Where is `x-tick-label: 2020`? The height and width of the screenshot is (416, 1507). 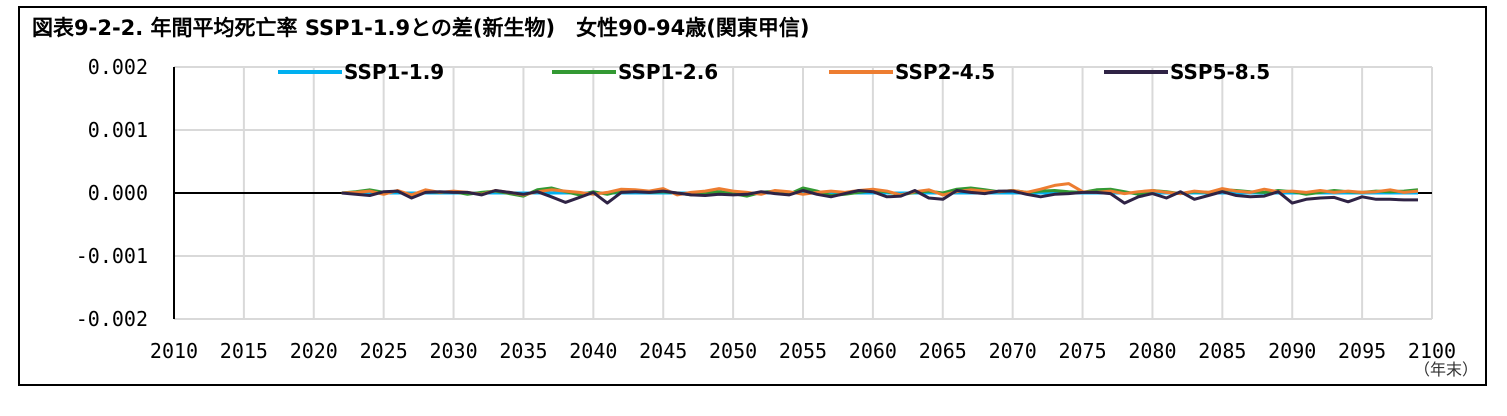
x-tick-label: 2020 is located at coordinates (314, 351).